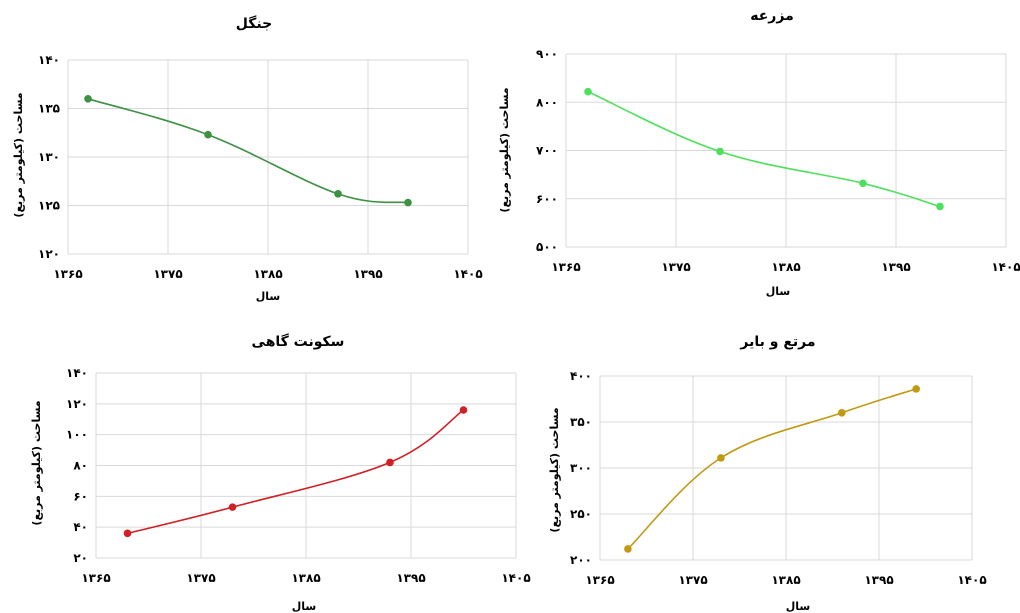 Image resolution: width=1020 pixels, height=613 pixels. I want to click on plot-area: ۲۰۰ ۲۵۰ ۳۰۰ ۳۵۰ ۴۰۰ ۱۳۶۵ ۱۳۷۵ ۱۳۸۵ ۱۳۹۵ ۱۴۰۵, so click(778, 478).